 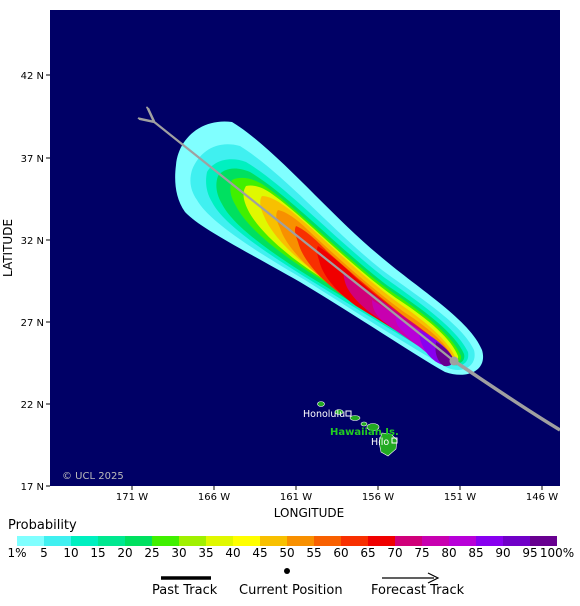 I want to click on y-axis-title: LATITUDE, so click(x=8, y=248).